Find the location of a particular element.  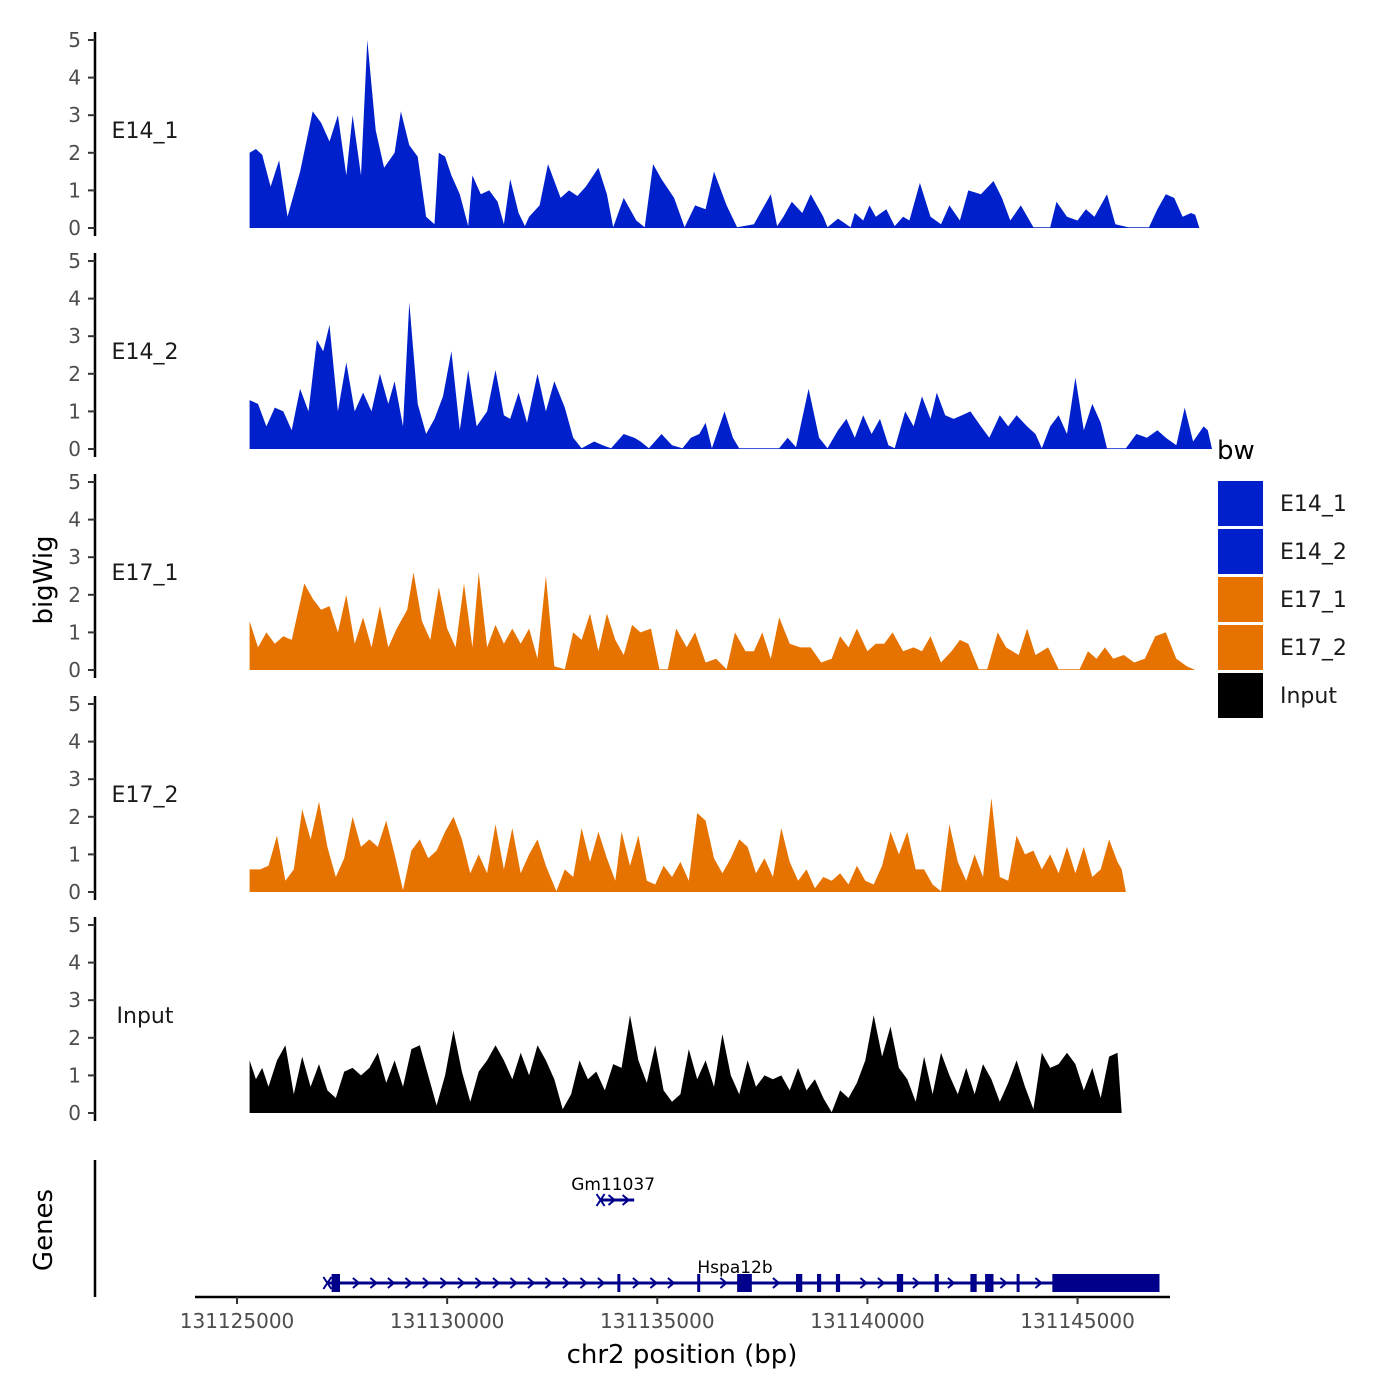

track-label: E14_1 is located at coordinates (145, 131).